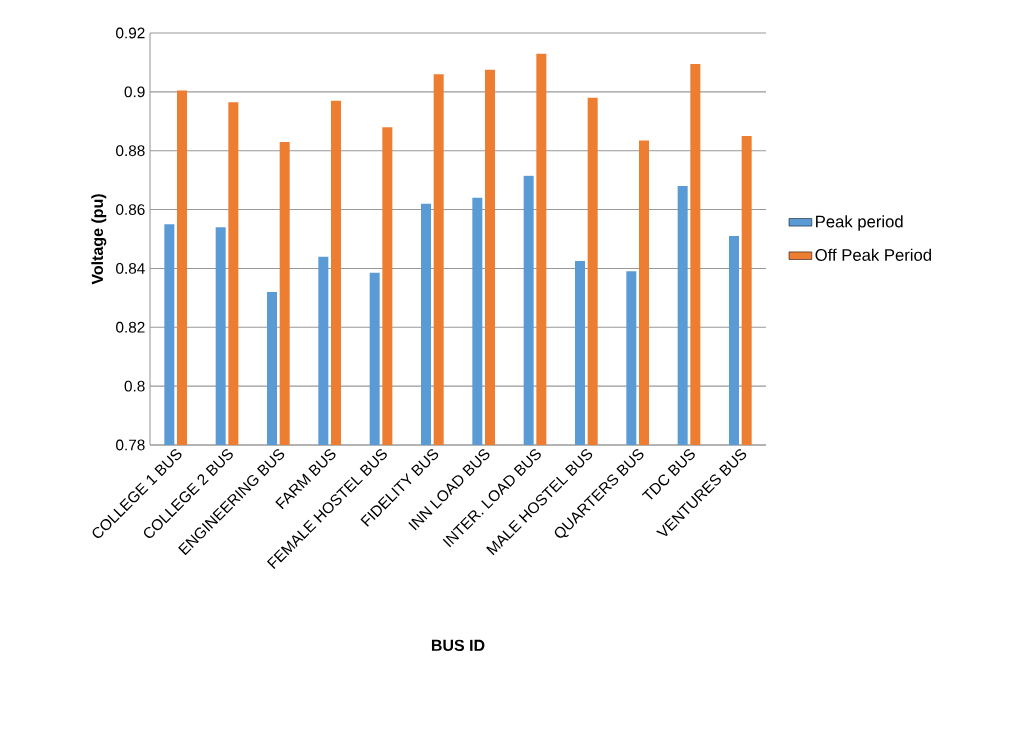 The width and height of the screenshot is (1011, 738). Describe the element at coordinates (873, 254) in the screenshot. I see `legend-label: Off Peak Period` at that location.